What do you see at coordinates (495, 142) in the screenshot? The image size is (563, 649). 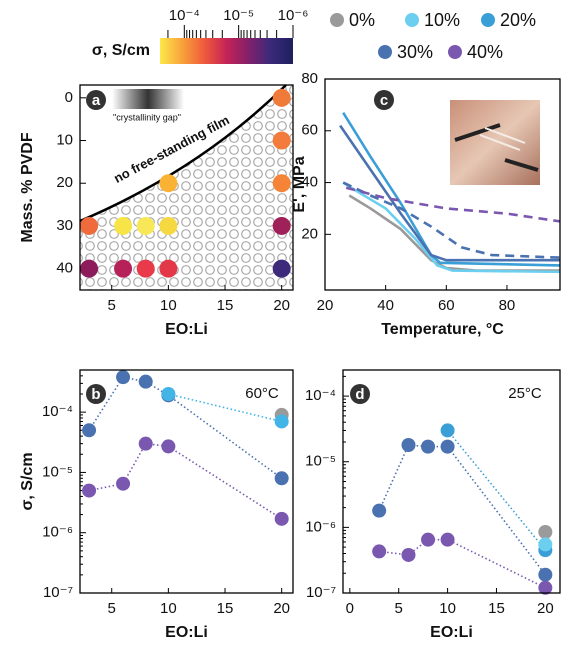 I see `inset-photo` at bounding box center [495, 142].